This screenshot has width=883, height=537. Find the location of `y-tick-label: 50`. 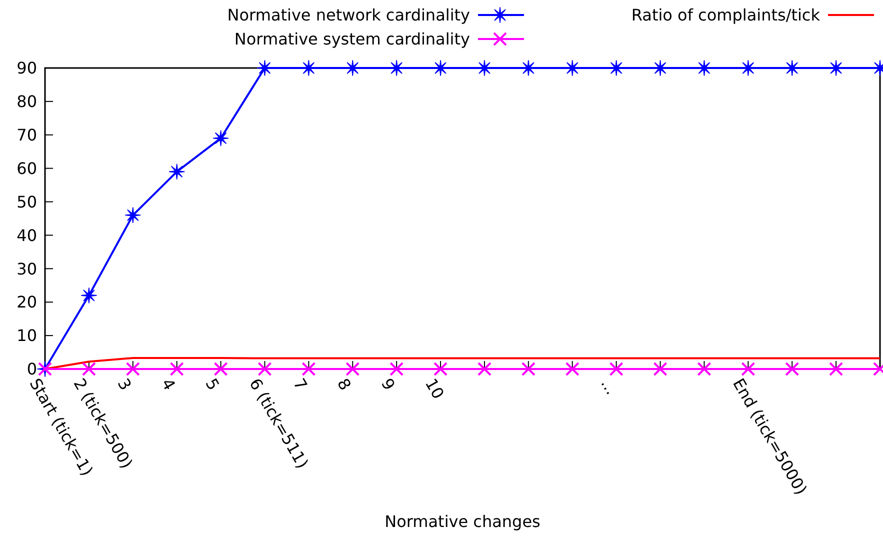

y-tick-label: 50 is located at coordinates (26, 202).